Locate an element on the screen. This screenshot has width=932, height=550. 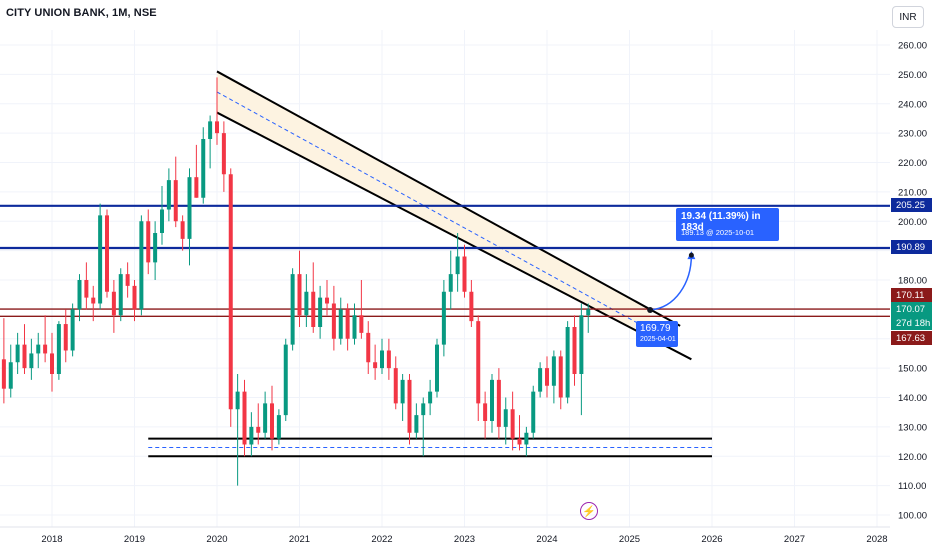
price-tick-label: 250.00 is located at coordinates (912, 75).